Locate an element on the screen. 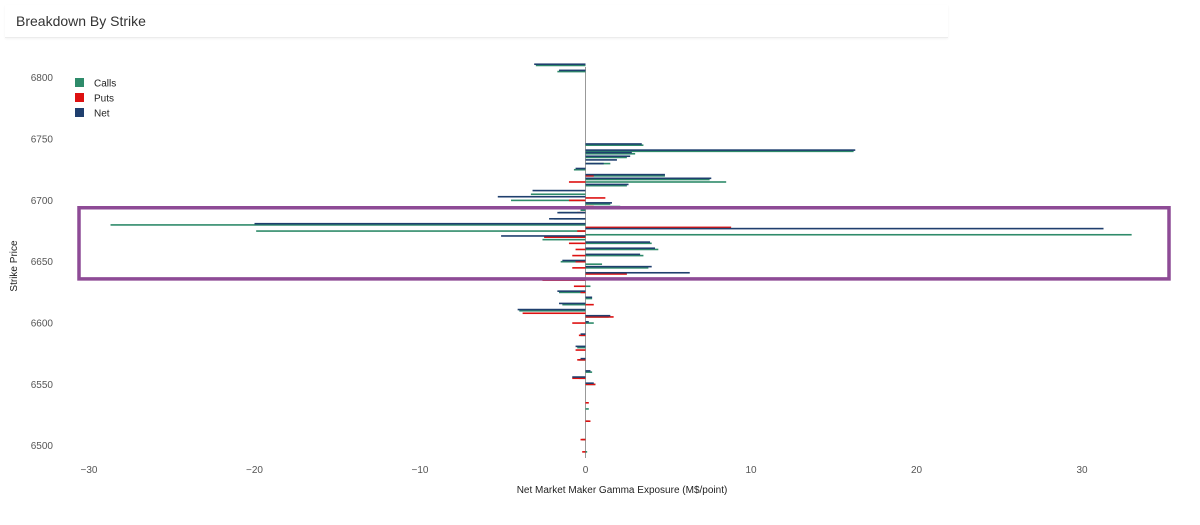 The height and width of the screenshot is (525, 1200). x-tick-label: 20 is located at coordinates (917, 470).